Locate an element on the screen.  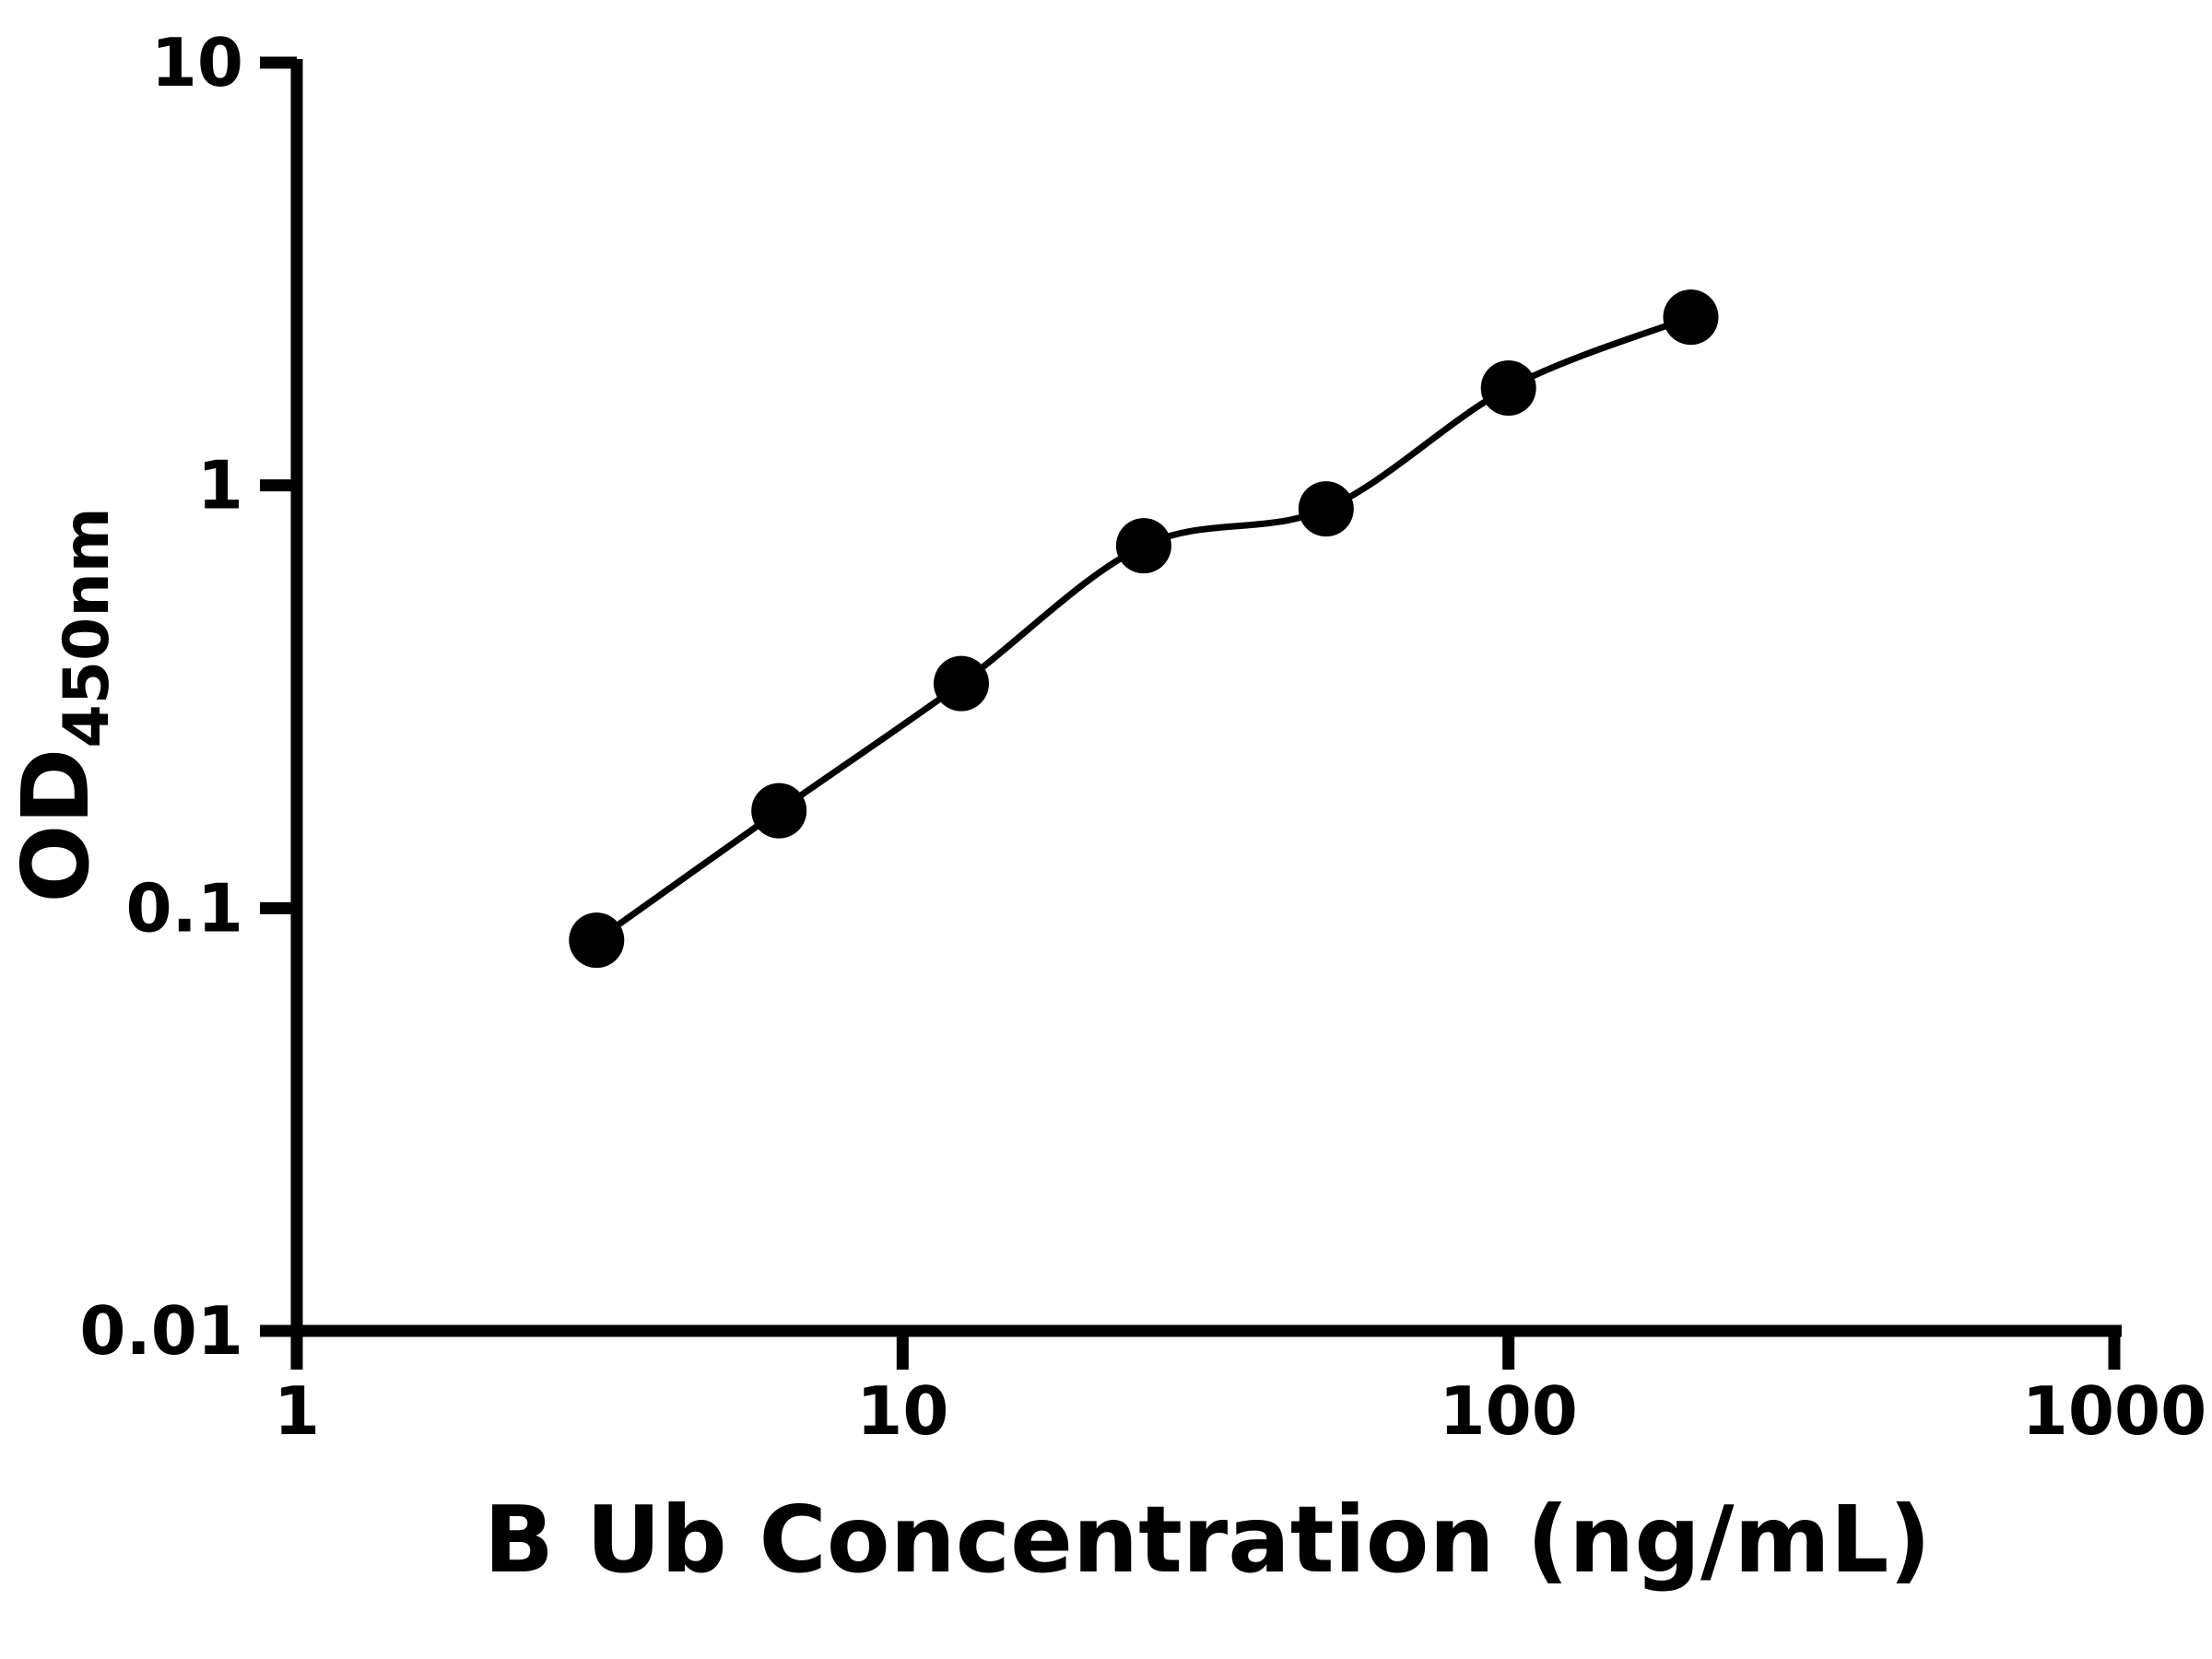
x-tick-label: 100 is located at coordinates (1509, 1411).